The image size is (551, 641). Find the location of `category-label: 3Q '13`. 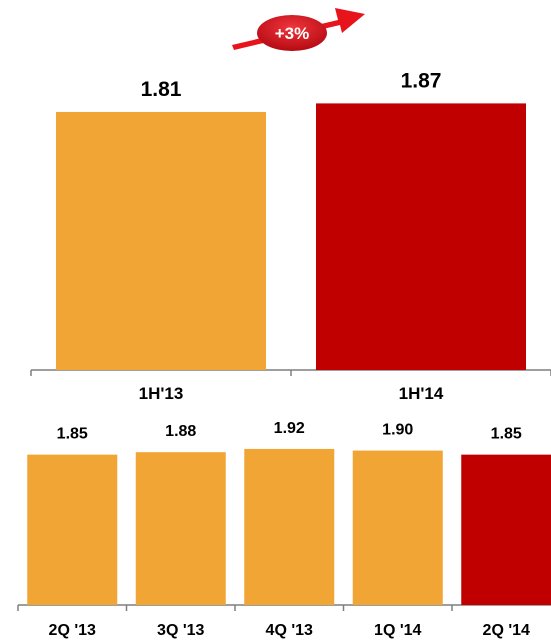

category-label: 3Q '13 is located at coordinates (180, 630).